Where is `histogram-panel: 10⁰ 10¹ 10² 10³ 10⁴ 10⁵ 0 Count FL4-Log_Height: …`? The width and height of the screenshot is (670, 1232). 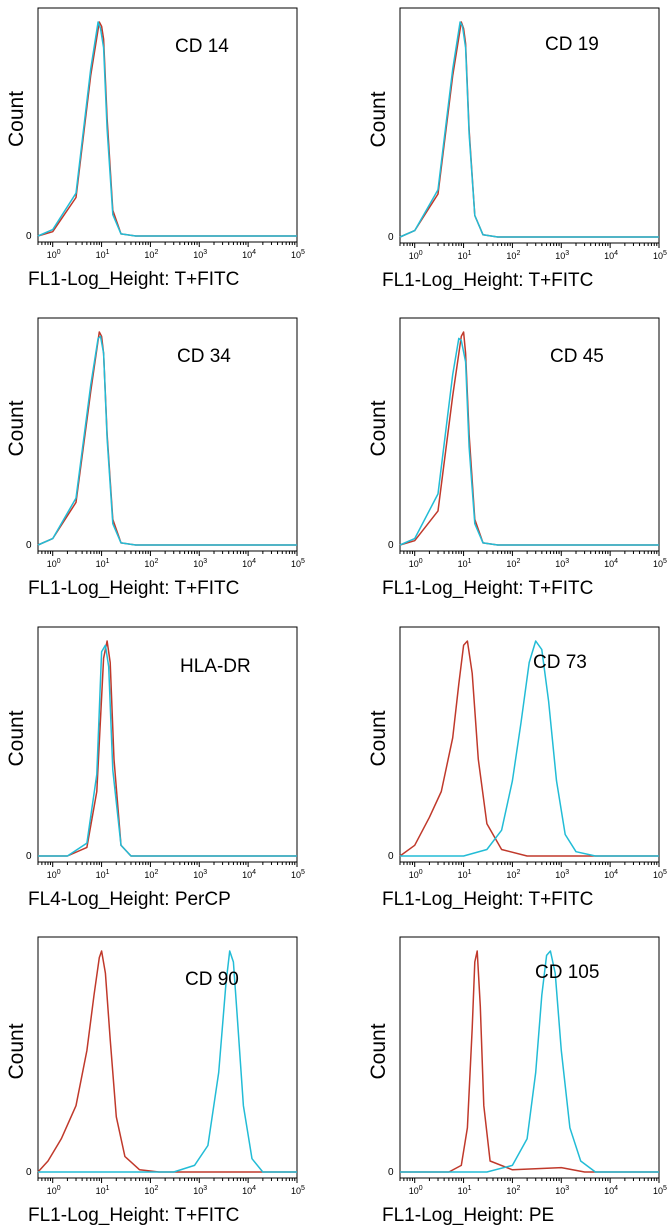
histogram-panel: 10⁰ 10¹ 10² 10³ 10⁴ 10⁵ 0 Count FL4-Log_Height: … is located at coordinates (155, 768).